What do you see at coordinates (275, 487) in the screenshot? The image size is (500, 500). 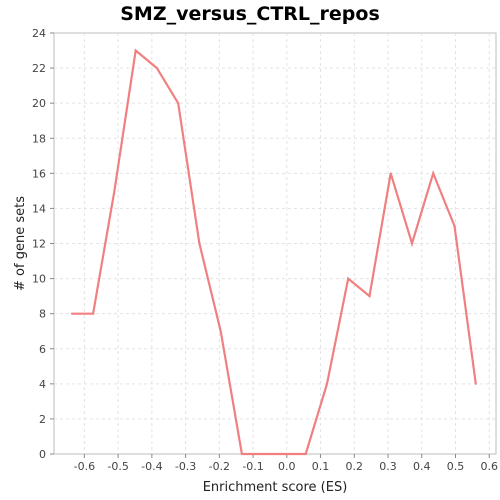 I see `x-axis-title: Enrichment score (ES)` at bounding box center [275, 487].